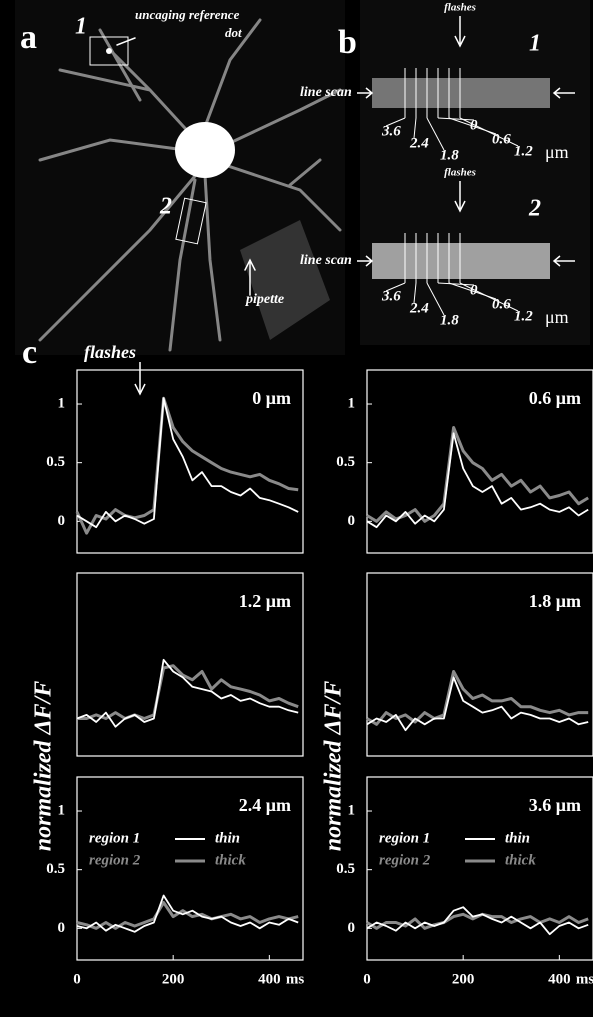 This screenshot has height=1017, width=593. I want to click on region-label: 2, so click(165, 207).